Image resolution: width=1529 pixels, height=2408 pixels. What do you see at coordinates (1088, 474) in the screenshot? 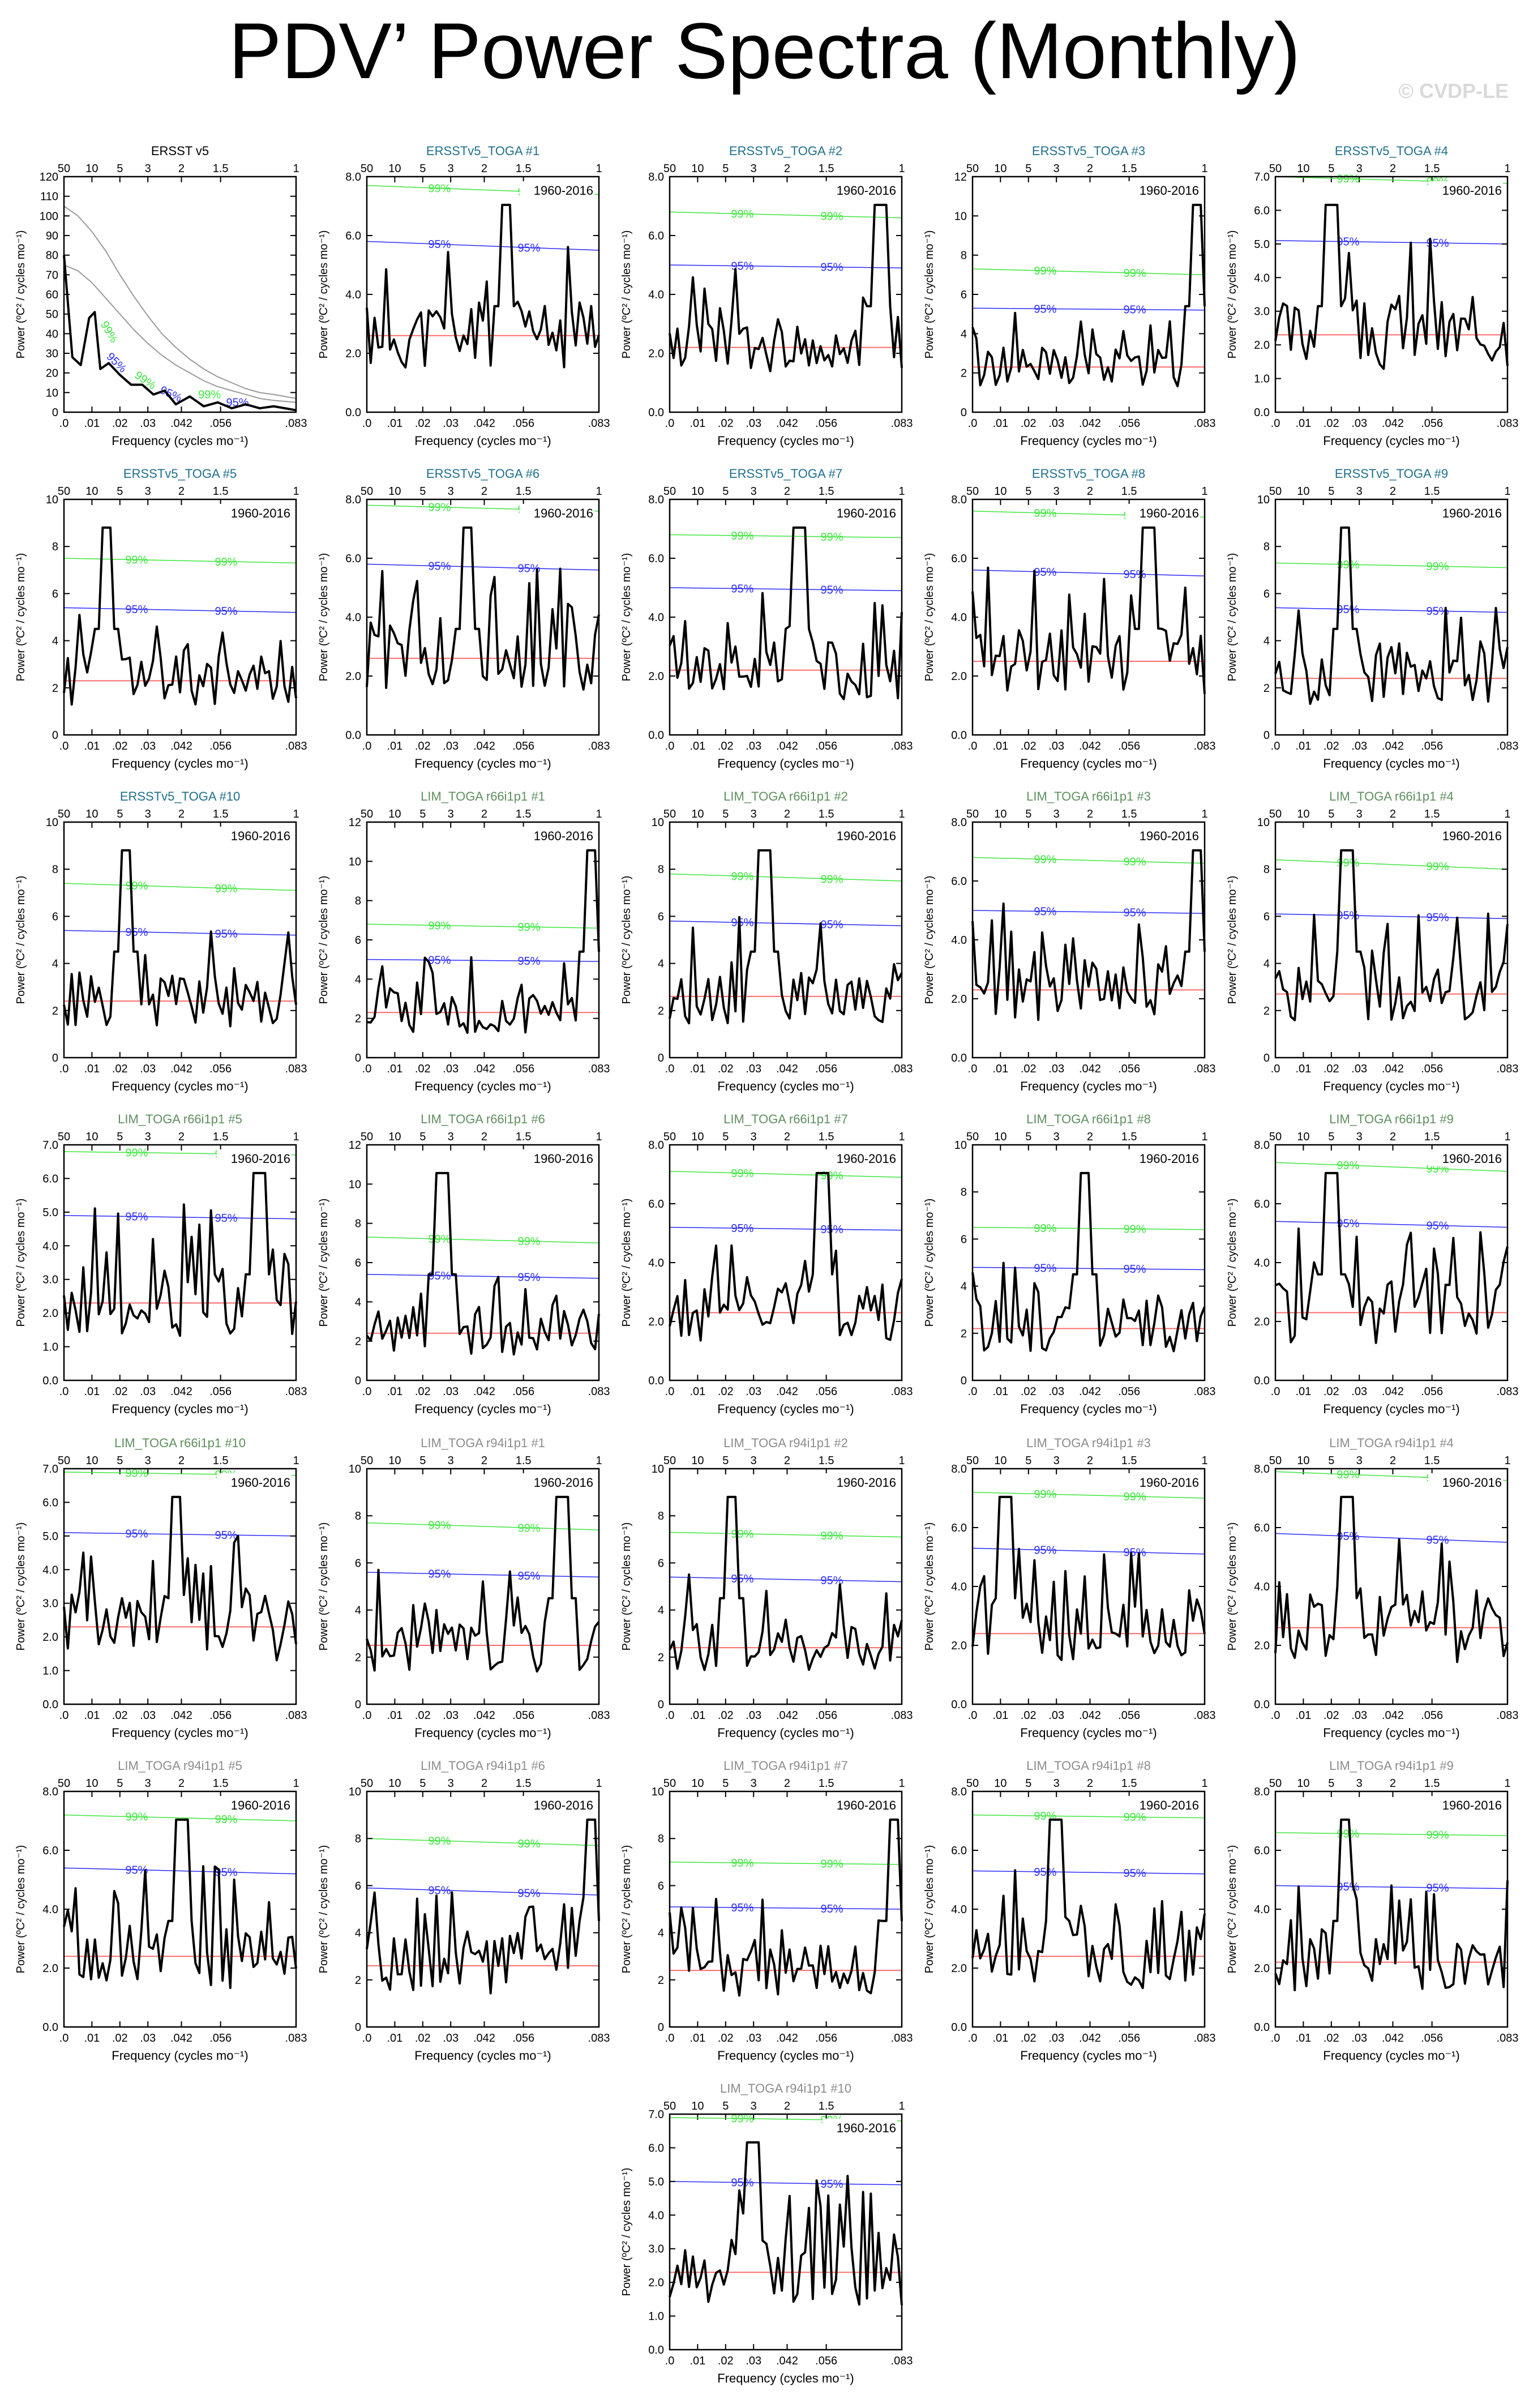
I see `panel-title: ERSSTv5_TOGA #8` at bounding box center [1088, 474].